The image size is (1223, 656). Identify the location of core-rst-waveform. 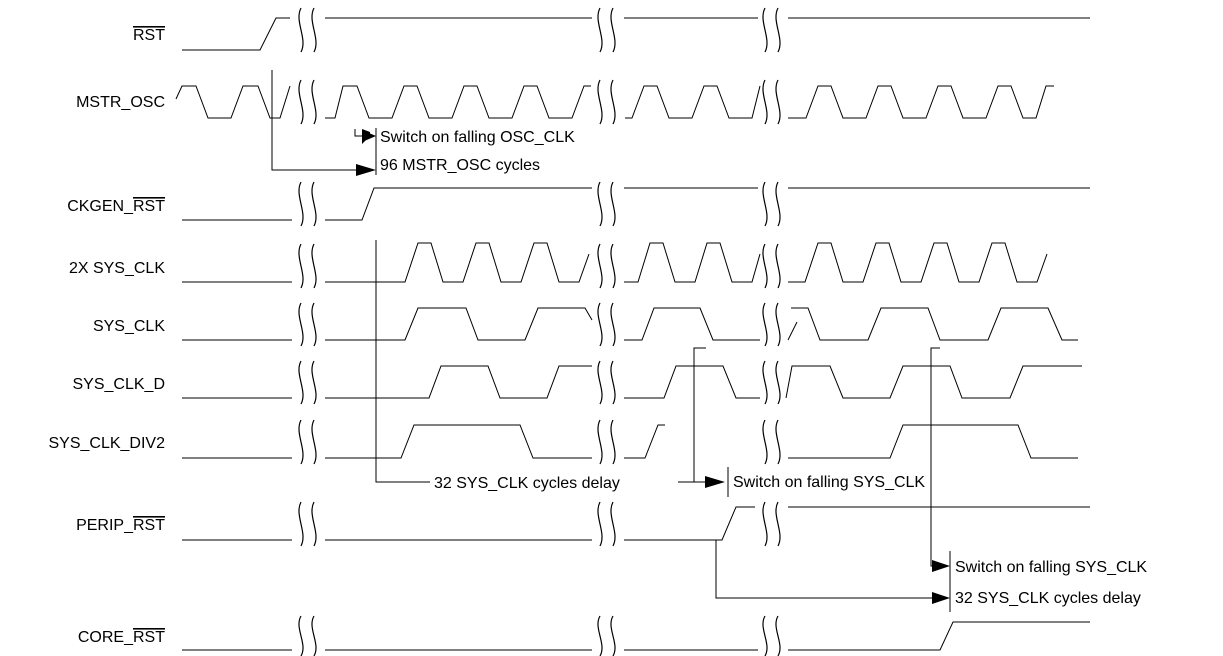
(636, 636).